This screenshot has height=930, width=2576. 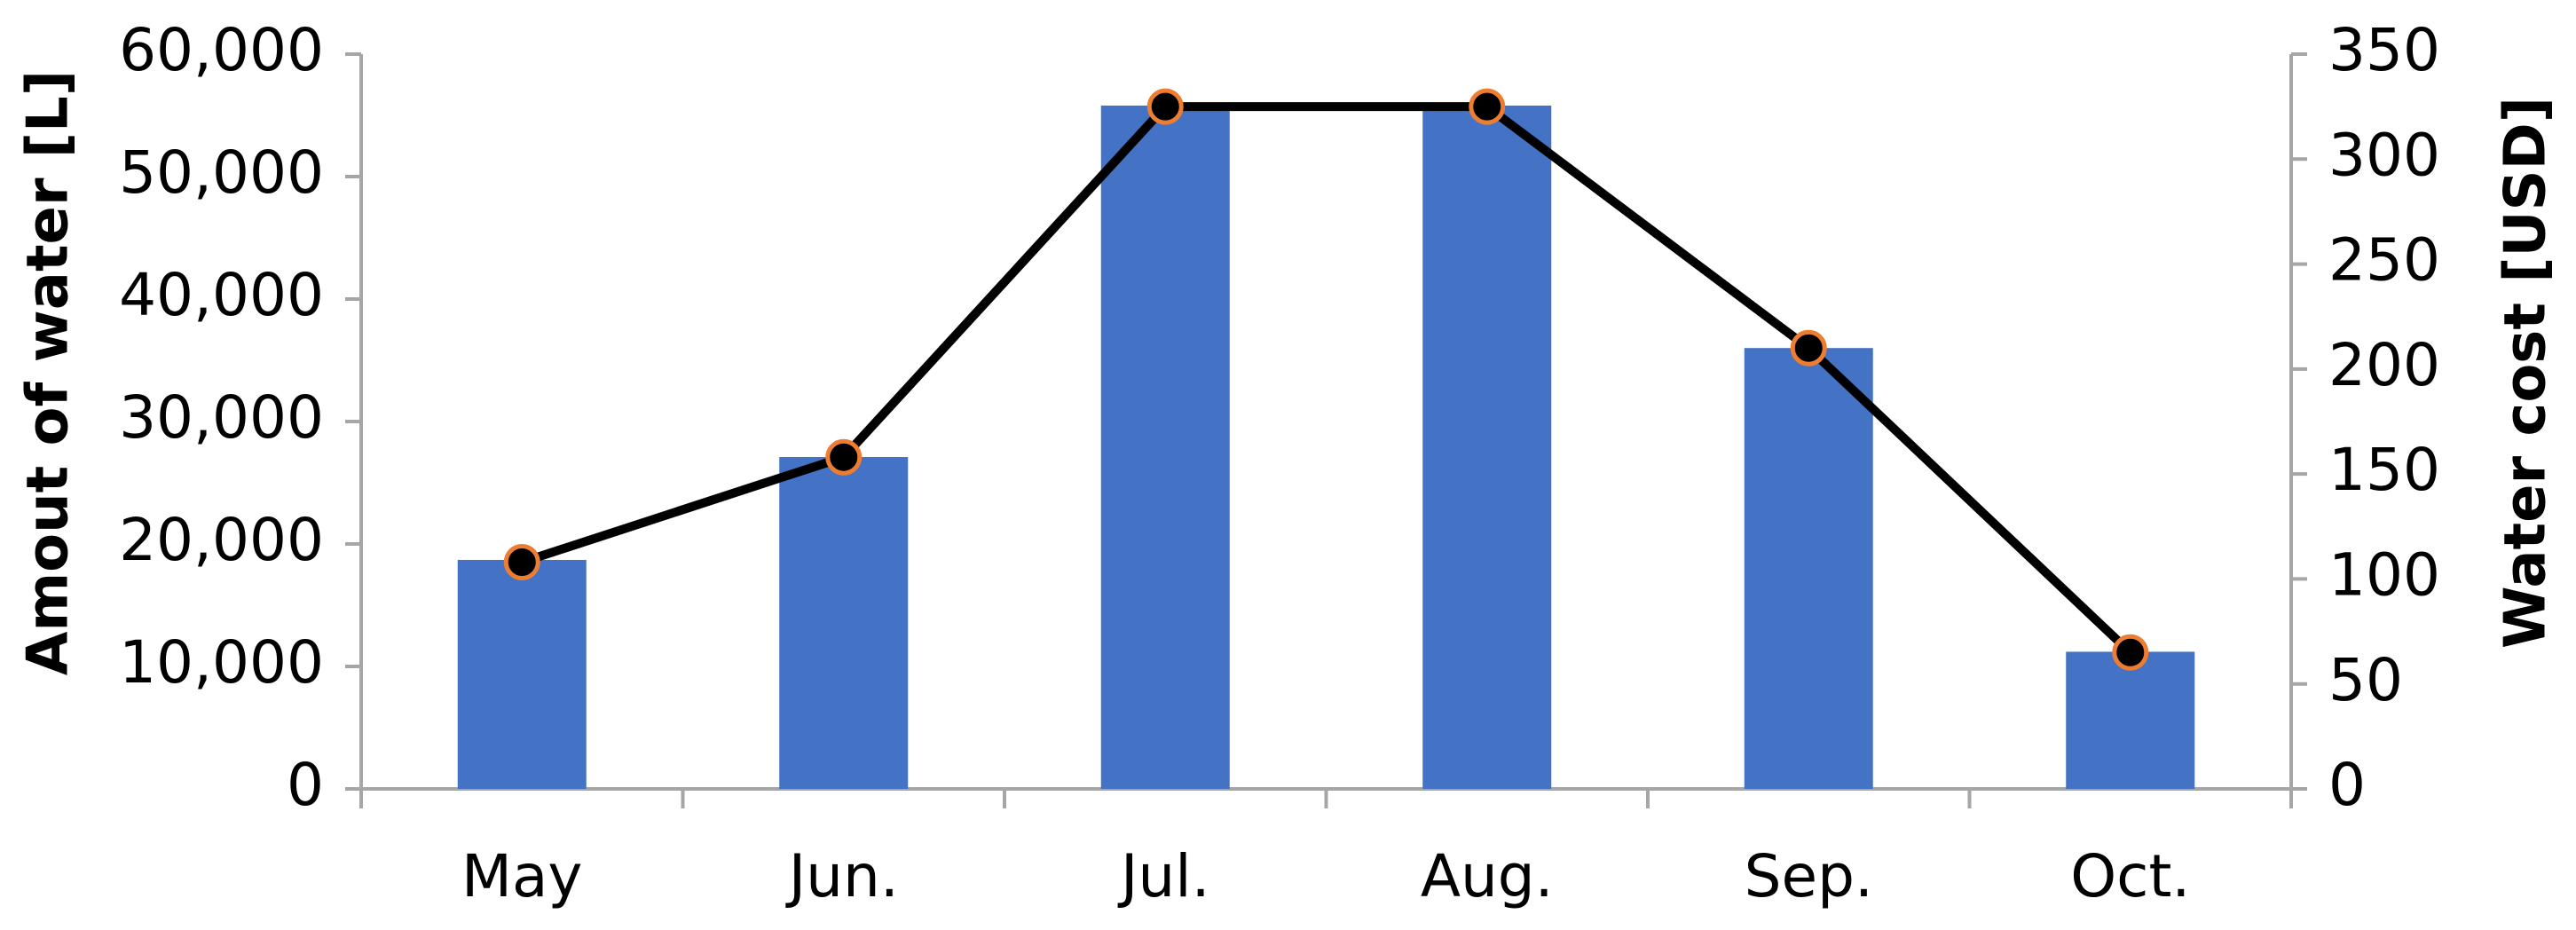 I want to click on y-tick-label: 40,000, so click(x=222, y=295).